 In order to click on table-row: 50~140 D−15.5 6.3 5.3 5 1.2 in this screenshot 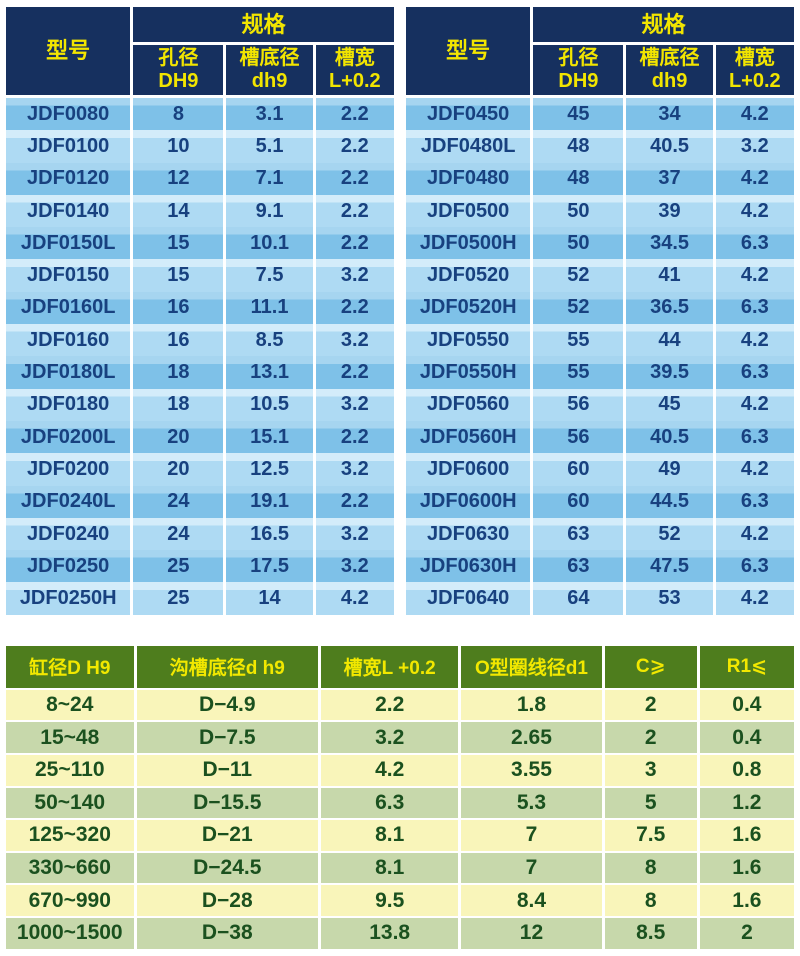, I will do `click(400, 803)`.